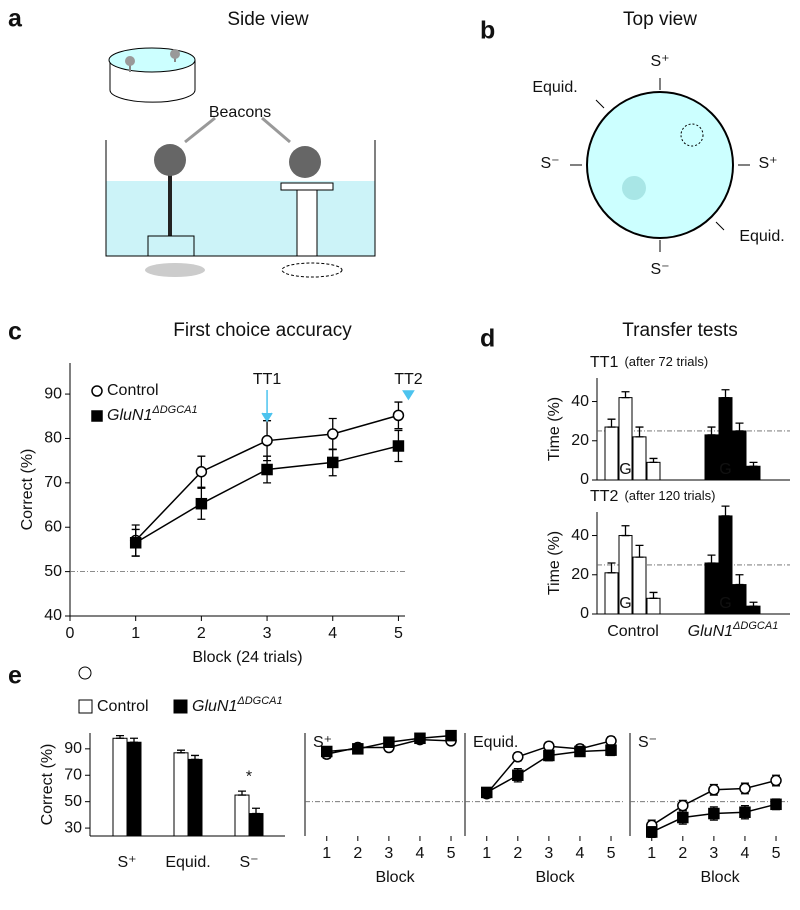 This screenshot has height=910, width=800. I want to click on direction-label: Equid., so click(554, 87).